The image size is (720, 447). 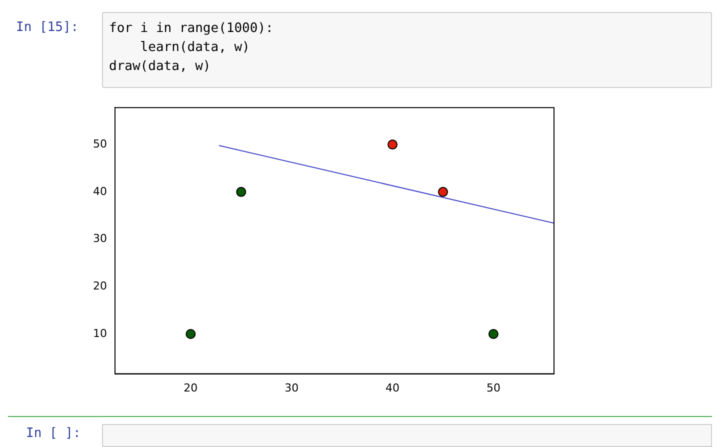 I want to click on y-tick-label: 20, so click(x=99, y=286).